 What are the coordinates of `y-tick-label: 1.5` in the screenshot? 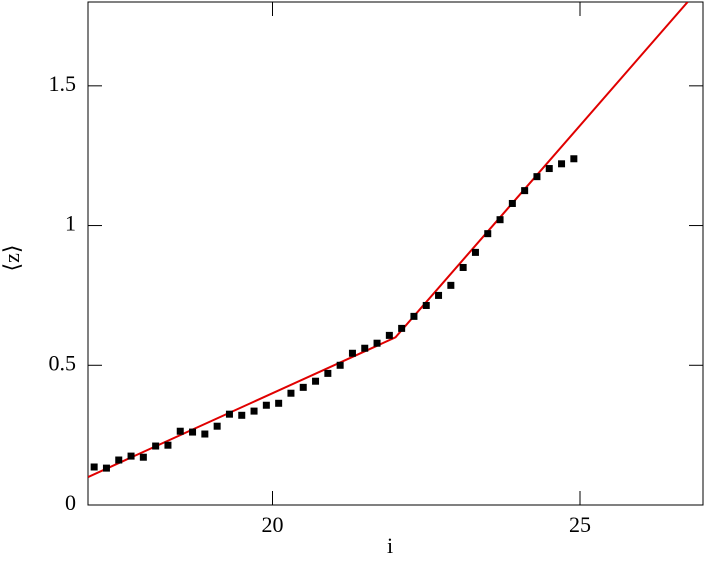 It's located at (63, 83).